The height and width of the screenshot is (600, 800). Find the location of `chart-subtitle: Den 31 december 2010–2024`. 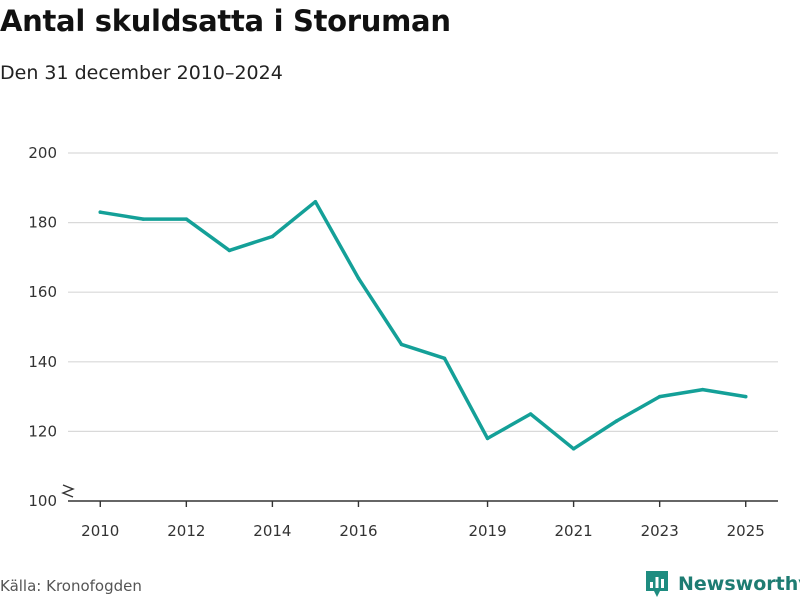

chart-subtitle: Den 31 december 2010–2024 is located at coordinates (141, 73).